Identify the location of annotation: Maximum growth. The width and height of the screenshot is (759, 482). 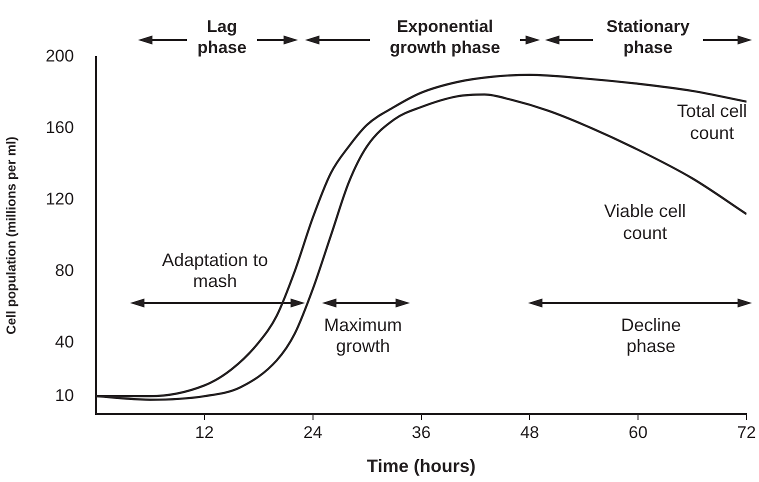
(362, 336).